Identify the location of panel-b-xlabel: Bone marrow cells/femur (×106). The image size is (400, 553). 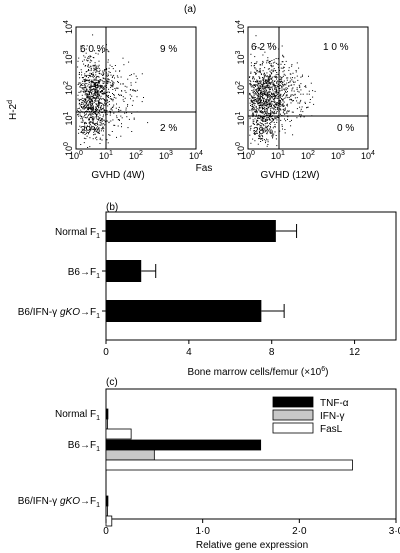
(258, 372).